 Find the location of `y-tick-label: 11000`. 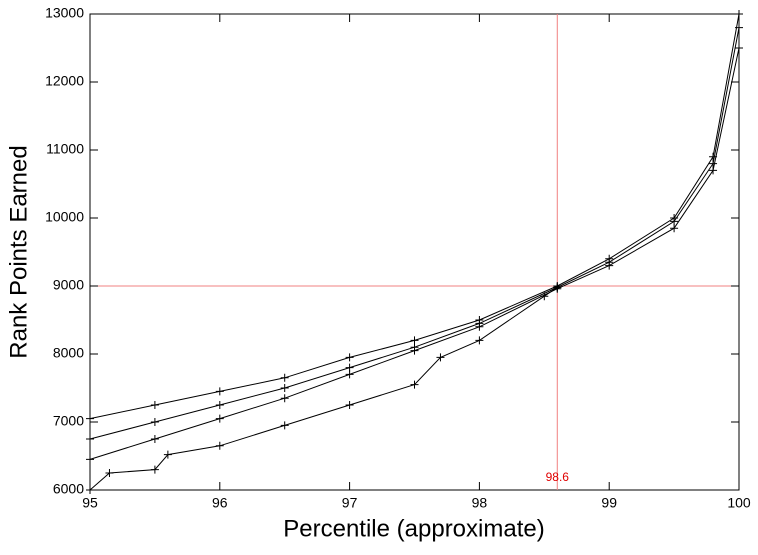

y-tick-label: 11000 is located at coordinates (65, 149).